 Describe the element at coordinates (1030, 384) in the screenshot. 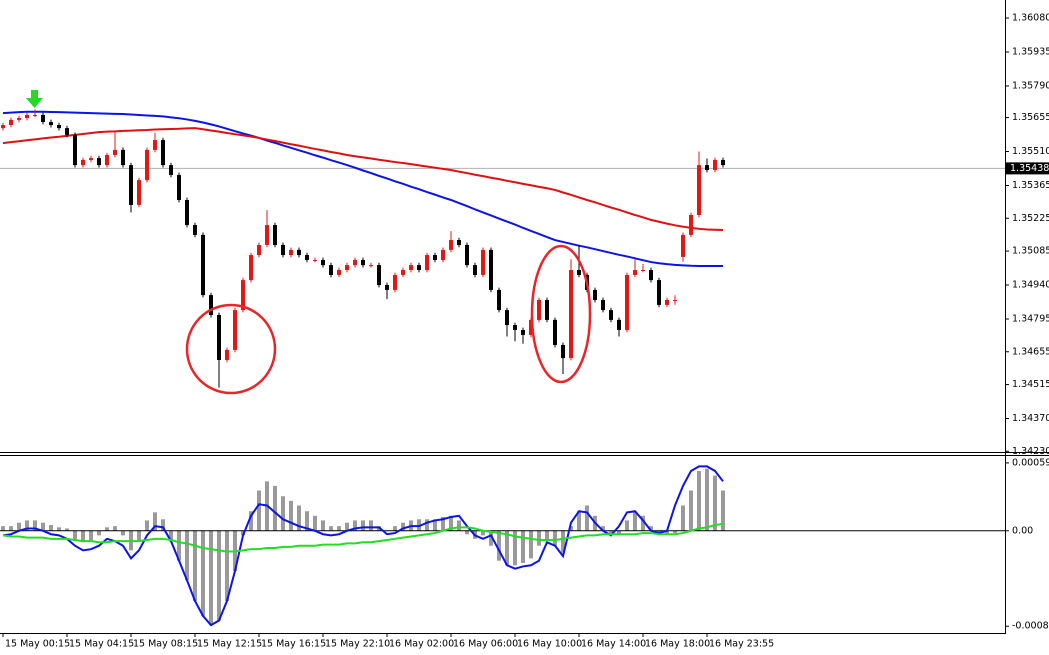

I see `y-tick-label: 1.34515` at that location.